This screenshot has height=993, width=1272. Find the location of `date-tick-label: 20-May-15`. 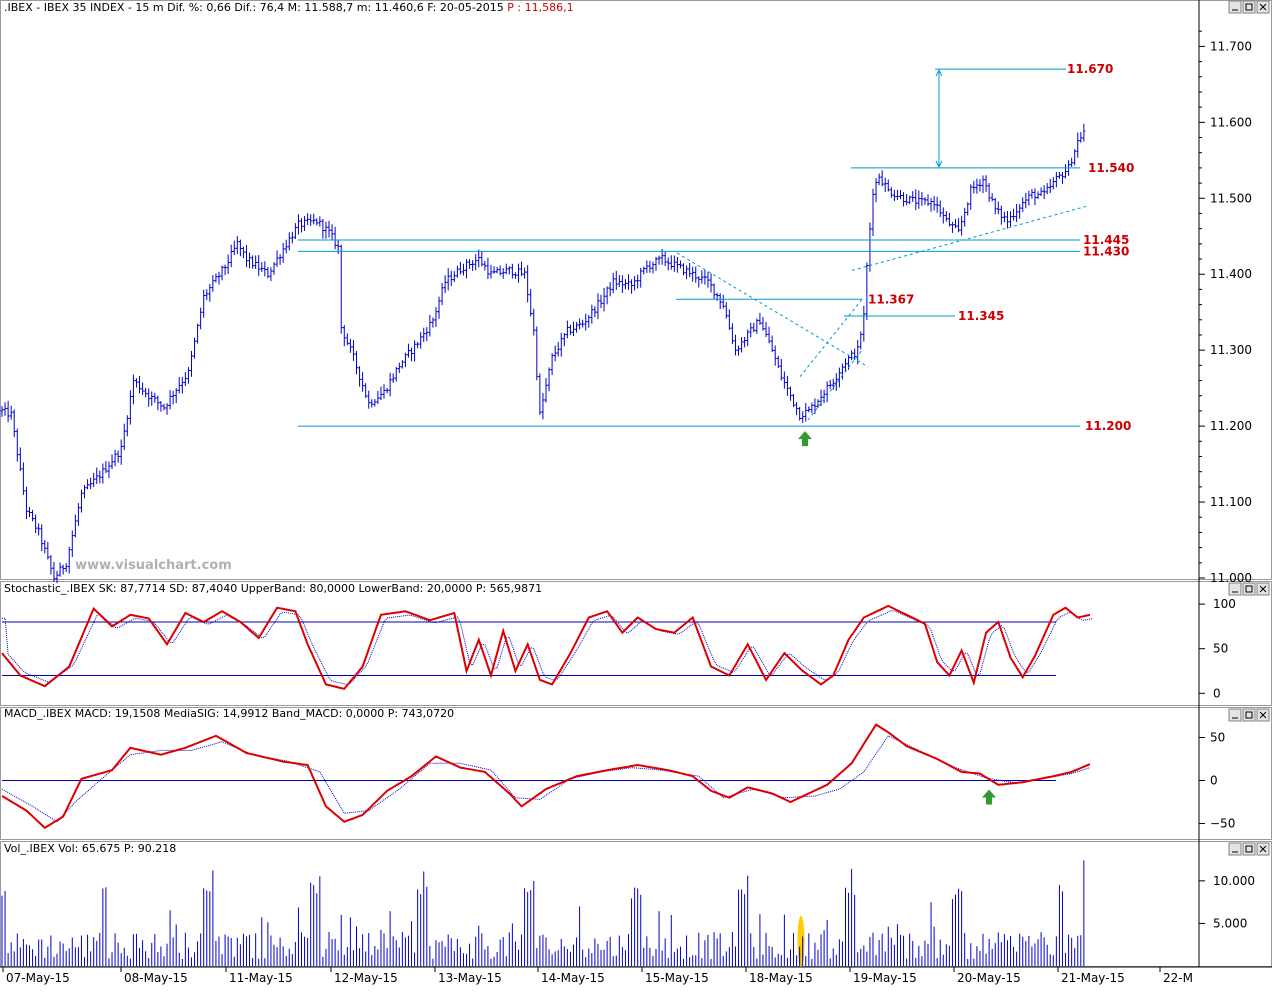

date-tick-label: 20-May-15 is located at coordinates (989, 978).